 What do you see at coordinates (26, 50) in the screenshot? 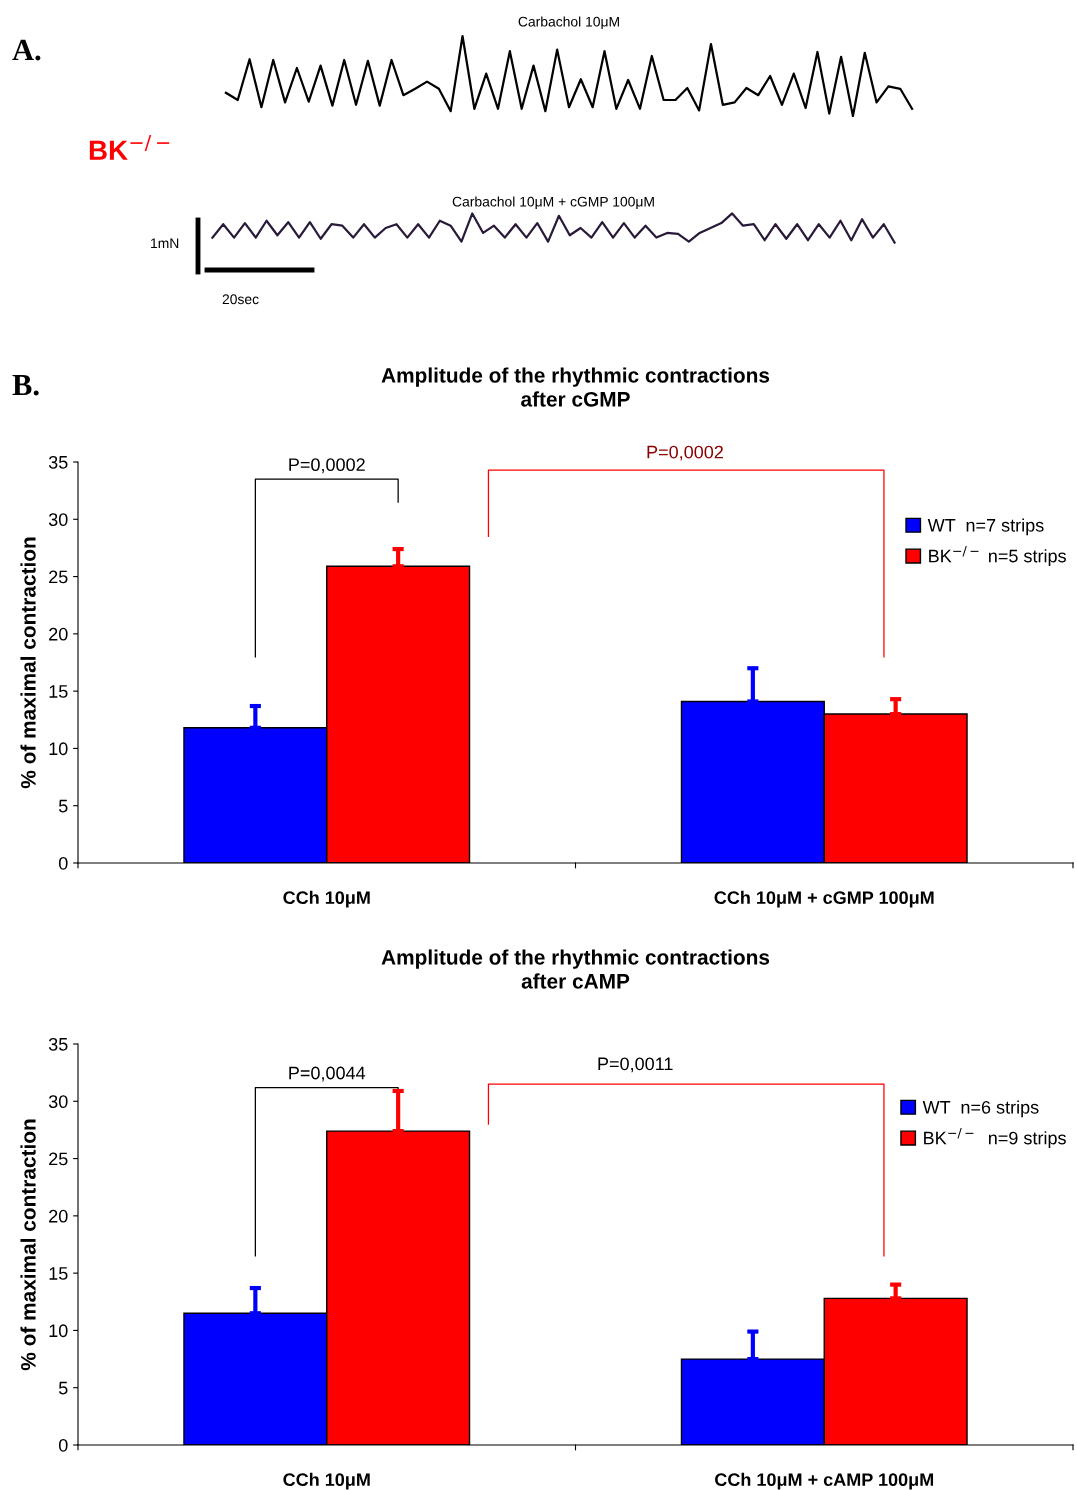
I see `text: A.` at bounding box center [26, 50].